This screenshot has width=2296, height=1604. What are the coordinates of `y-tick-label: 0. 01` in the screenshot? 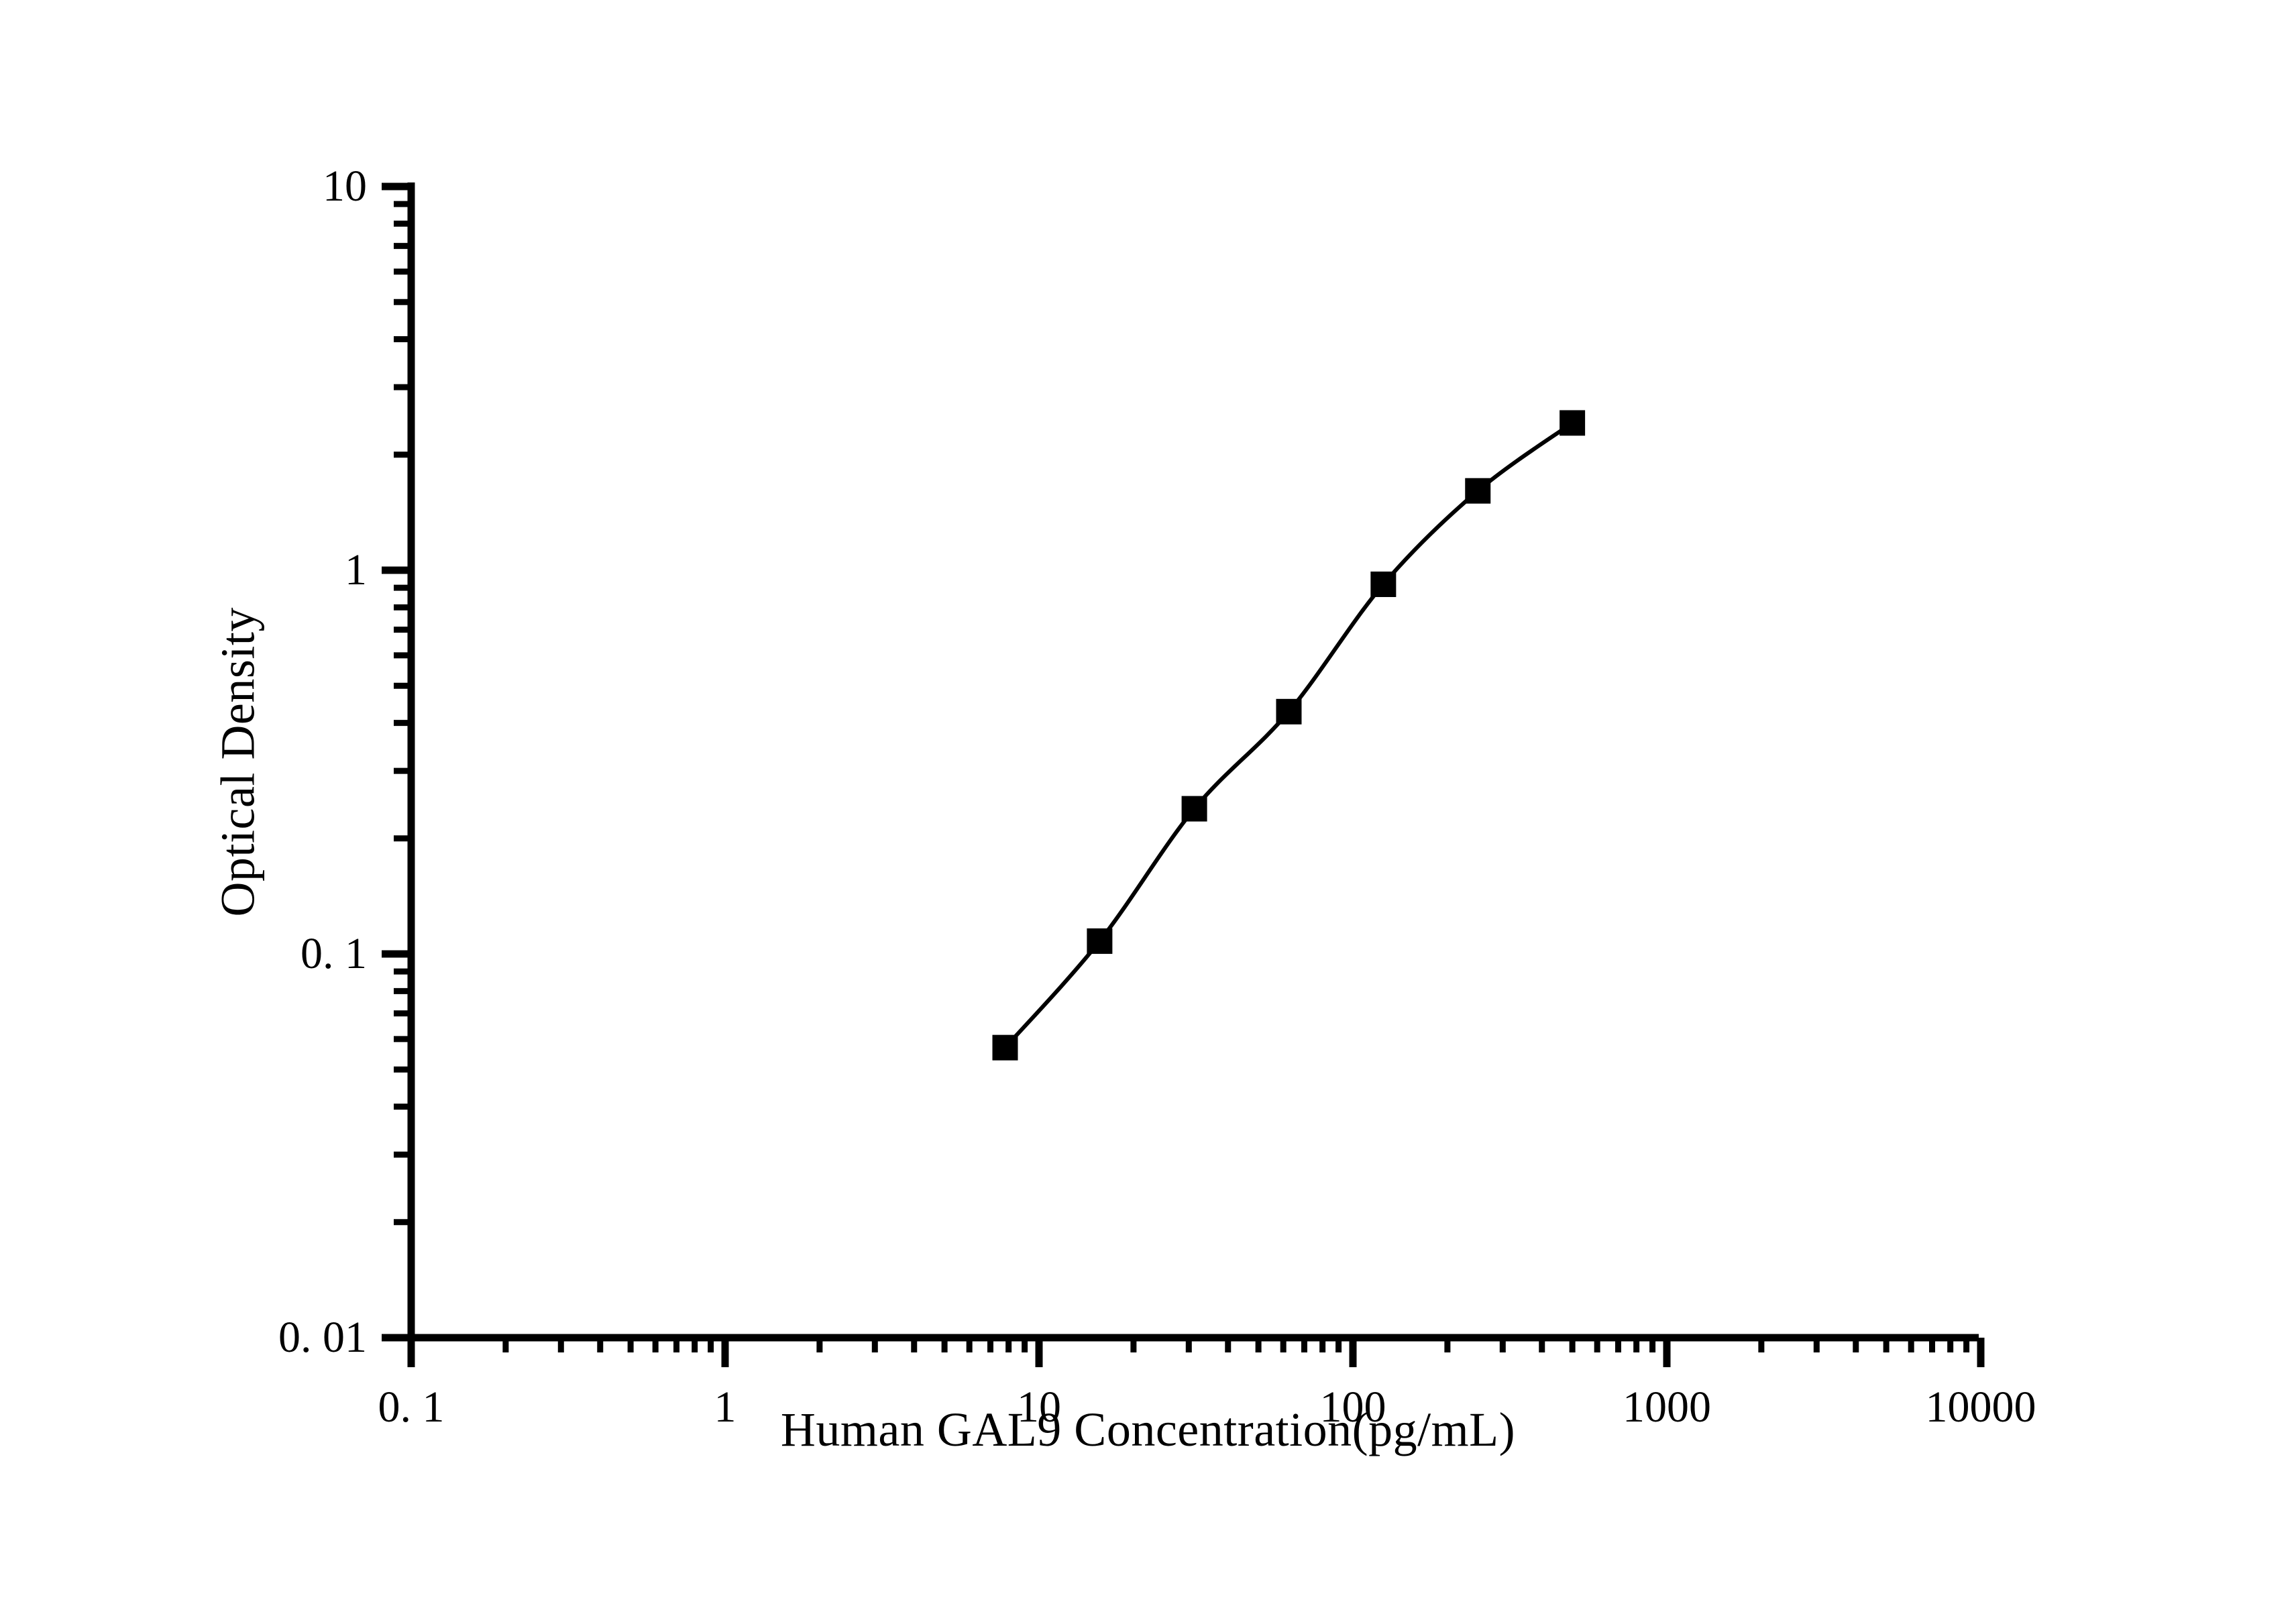 It's located at (322, 1337).